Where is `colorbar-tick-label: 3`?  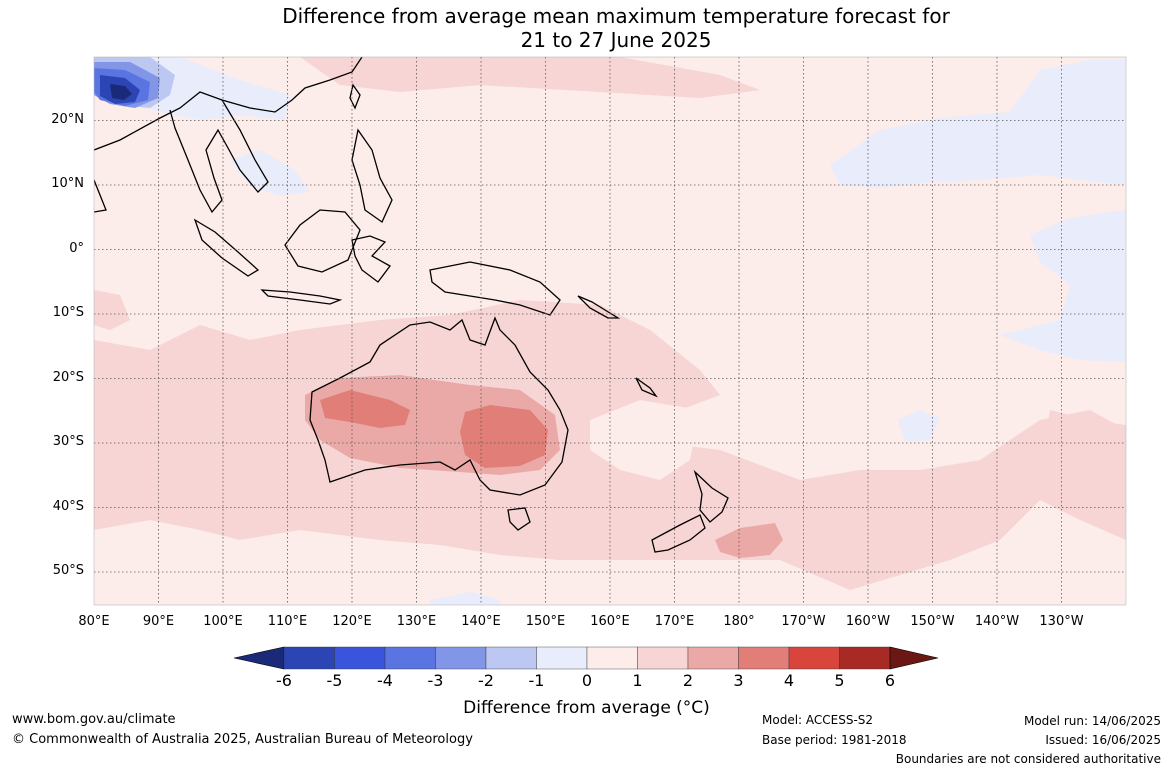
colorbar-tick-label: 3 is located at coordinates (738, 680).